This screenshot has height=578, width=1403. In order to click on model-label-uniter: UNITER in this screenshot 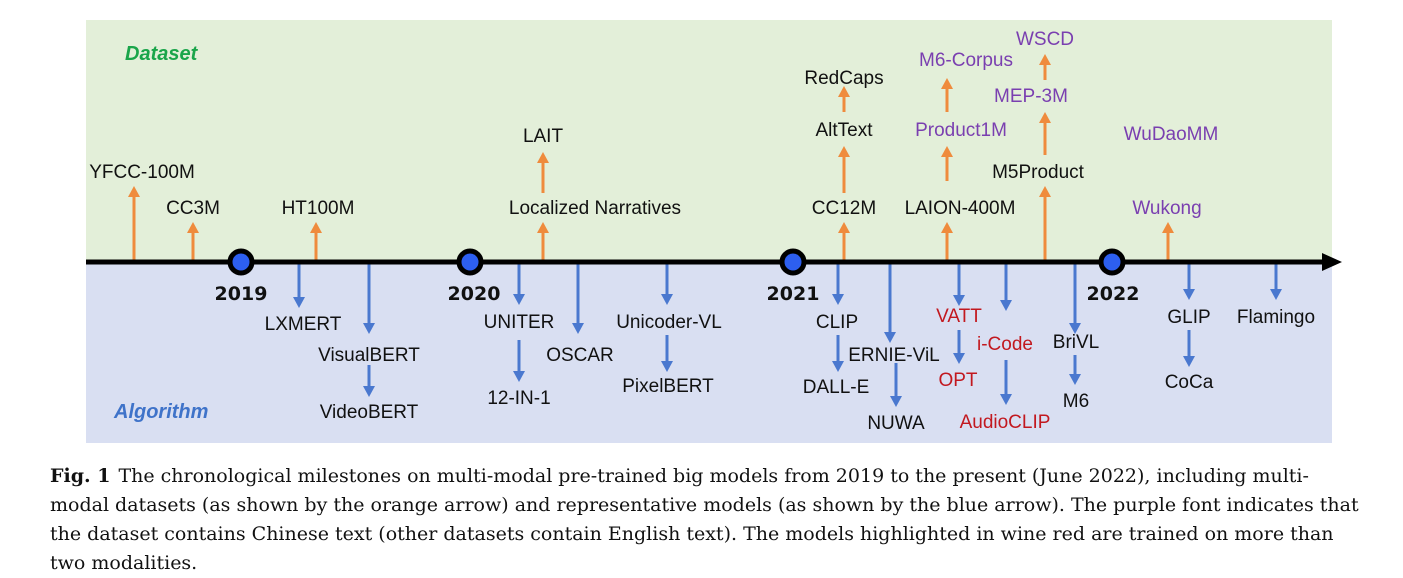, I will do `click(519, 322)`.